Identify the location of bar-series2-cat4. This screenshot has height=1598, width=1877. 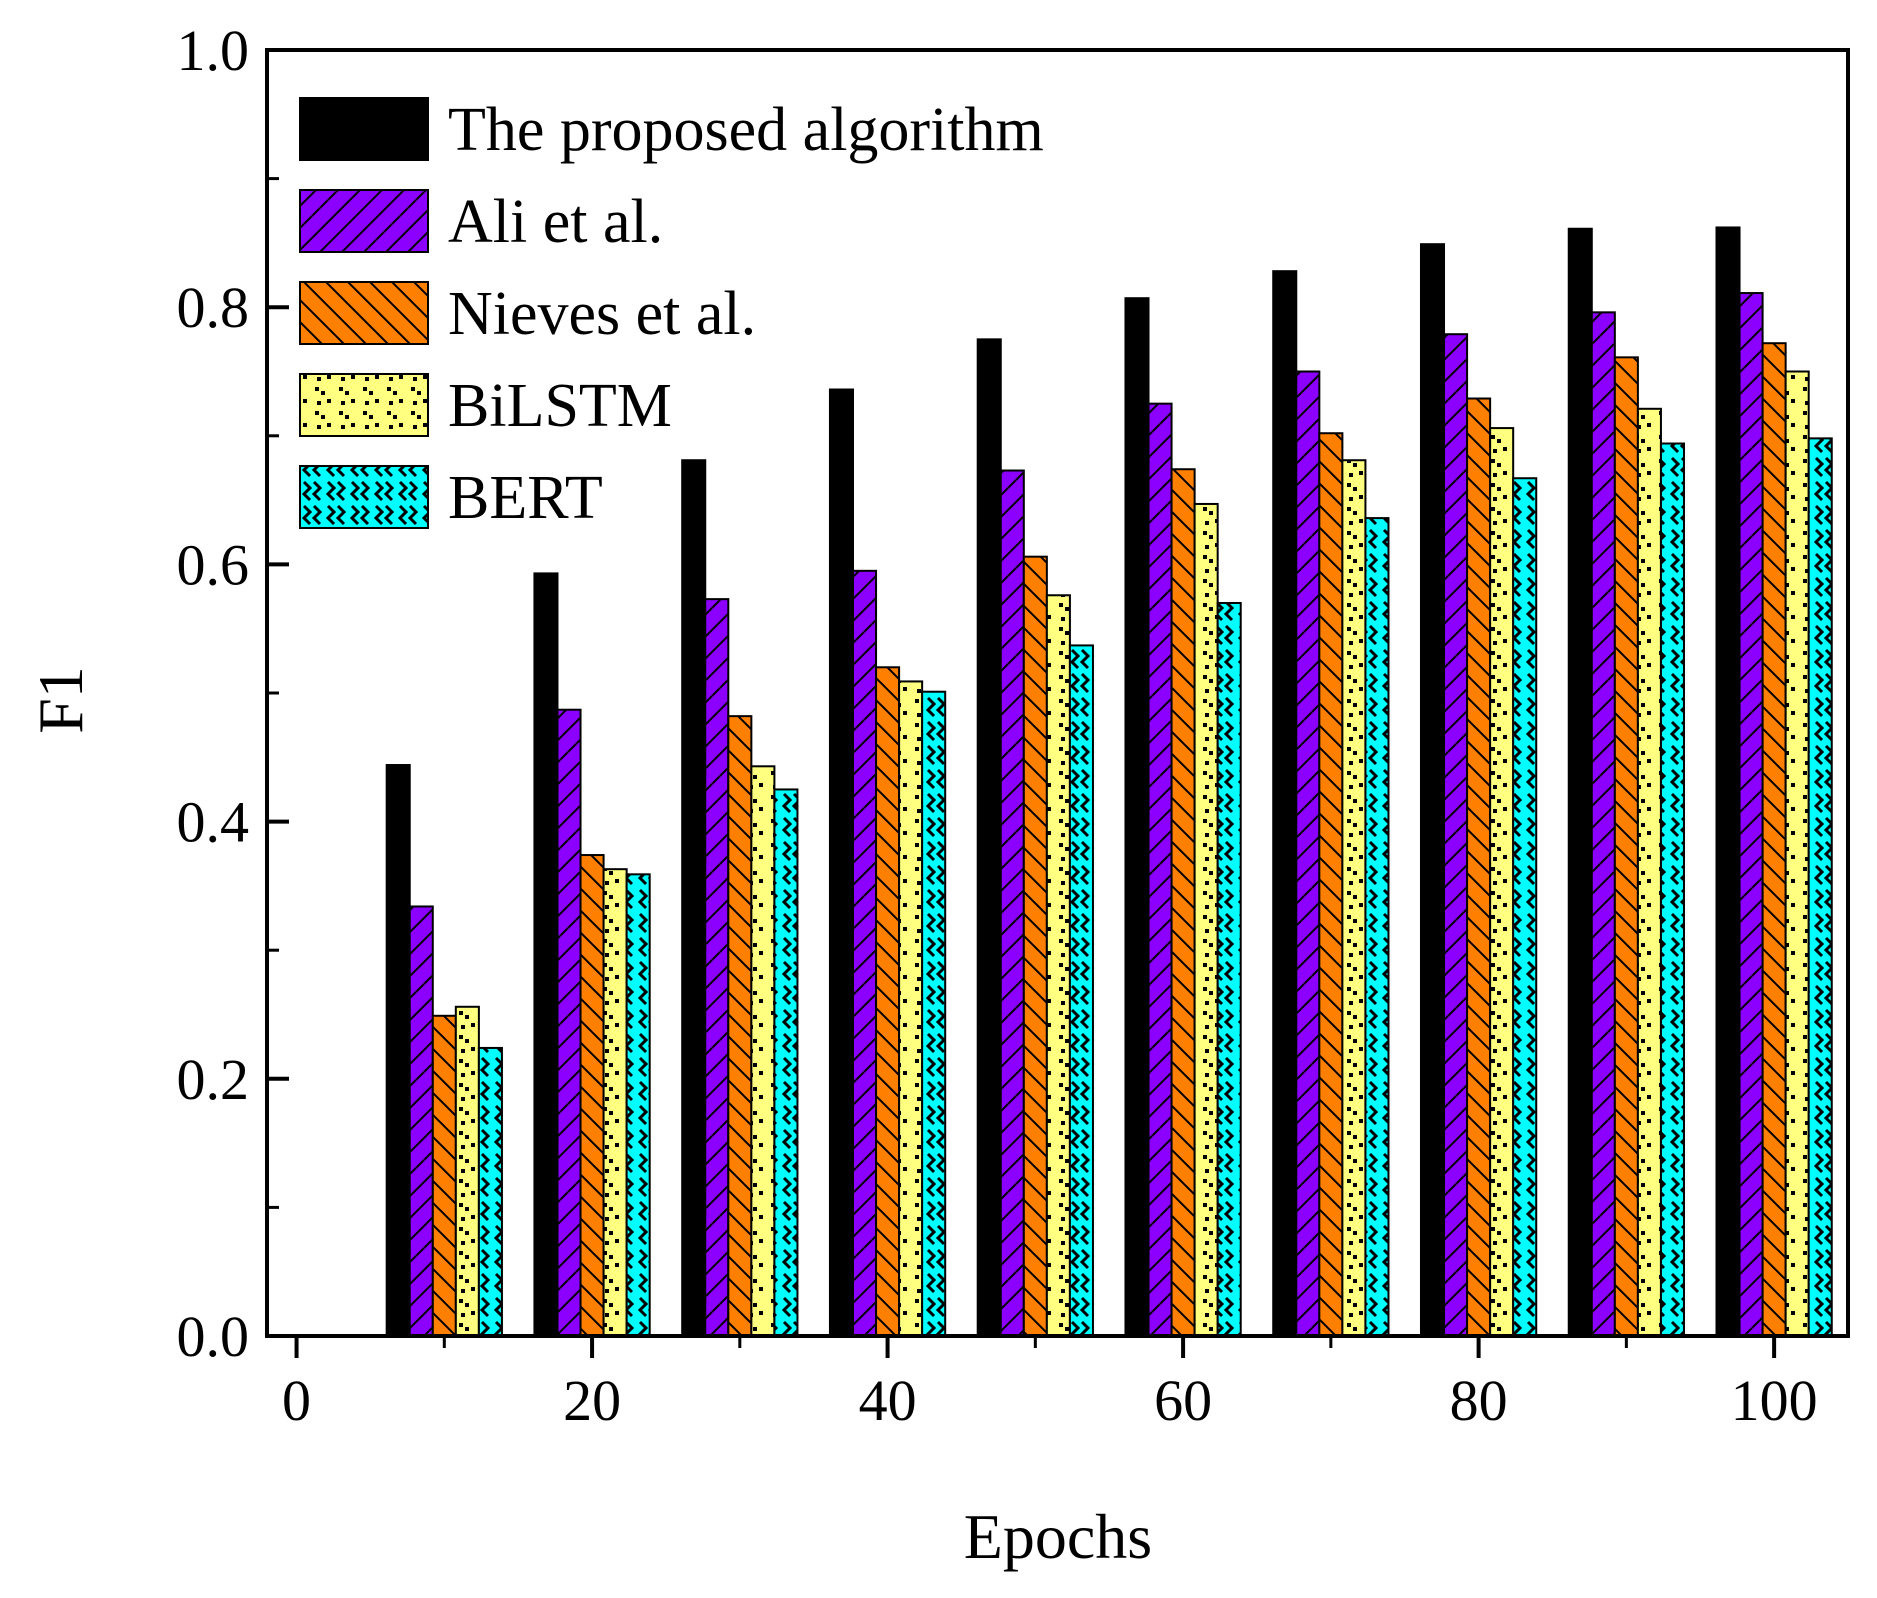
(1035, 946).